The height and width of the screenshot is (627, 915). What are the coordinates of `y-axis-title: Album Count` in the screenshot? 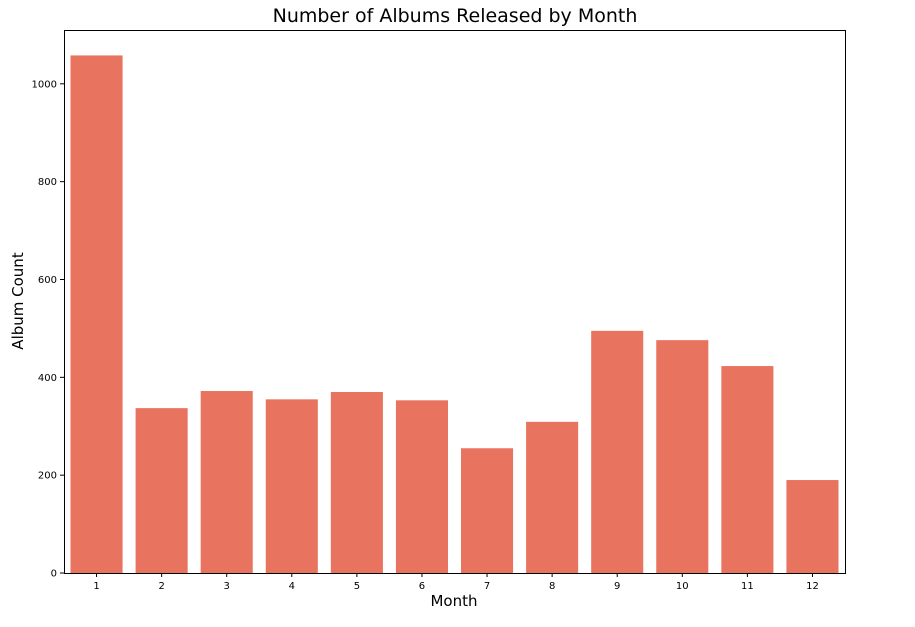 It's located at (18, 301).